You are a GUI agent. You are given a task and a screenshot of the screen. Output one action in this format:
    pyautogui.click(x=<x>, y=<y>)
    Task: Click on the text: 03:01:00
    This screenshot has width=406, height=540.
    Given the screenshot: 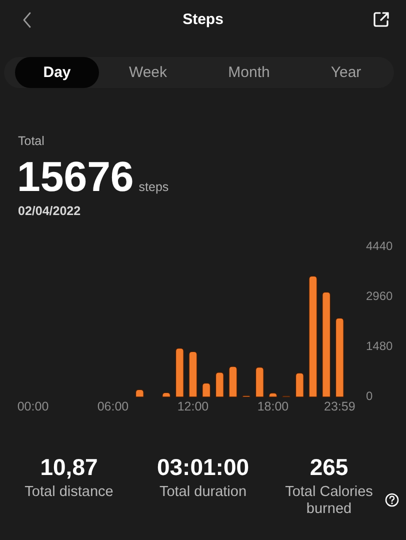 What is the action you would take?
    pyautogui.click(x=203, y=467)
    